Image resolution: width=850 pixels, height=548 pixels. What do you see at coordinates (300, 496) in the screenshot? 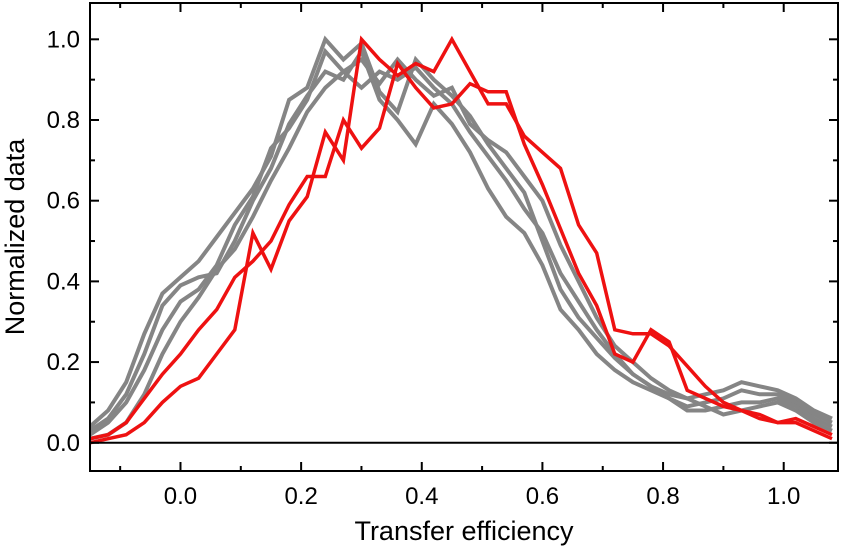
I see `x-tick-label: 0.2` at bounding box center [300, 496].